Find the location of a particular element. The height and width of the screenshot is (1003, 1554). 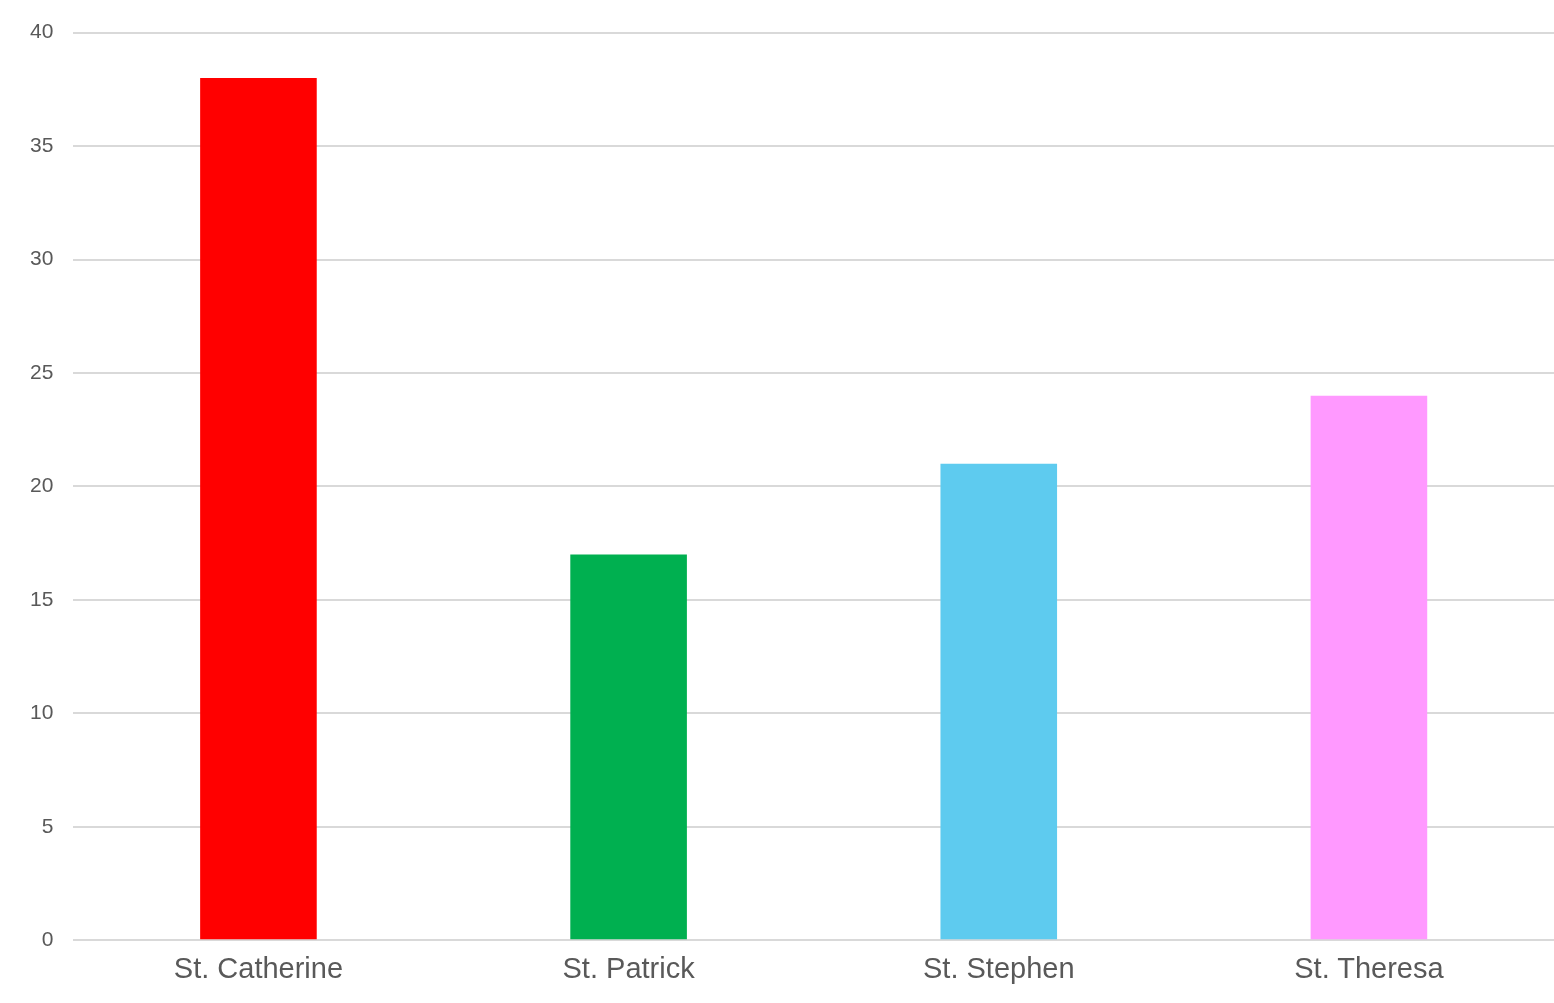

y-tick-label: 0 is located at coordinates (47, 938).